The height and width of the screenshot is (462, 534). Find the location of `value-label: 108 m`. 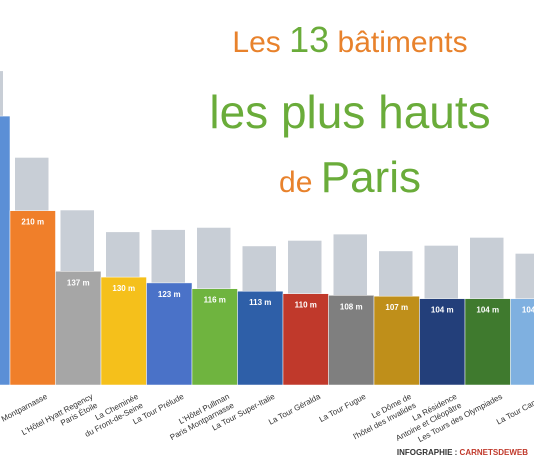

value-label: 108 m is located at coordinates (351, 306).